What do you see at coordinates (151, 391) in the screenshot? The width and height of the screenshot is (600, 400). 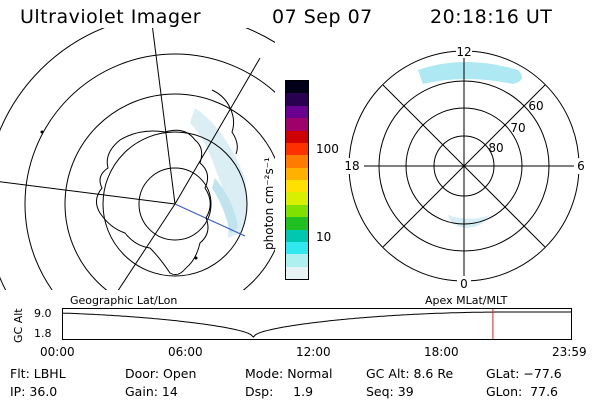 I see `gain-info: Gain: 14` at bounding box center [151, 391].